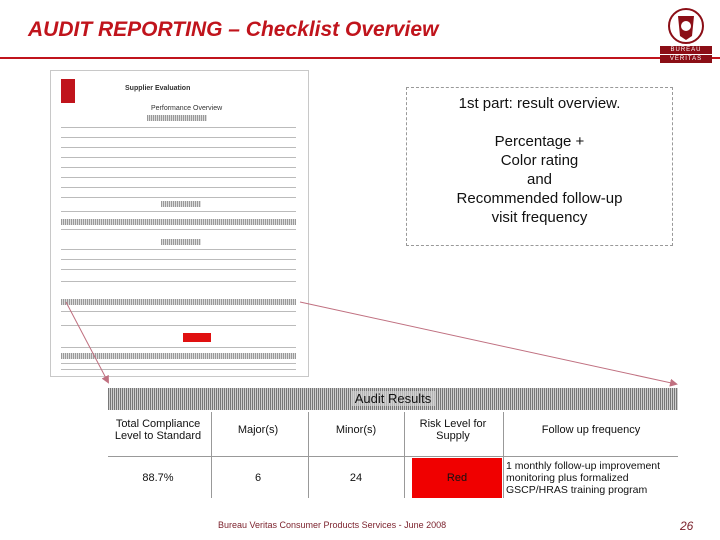  Describe the element at coordinates (539, 217) in the screenshot. I see `callout-line-6: visit frequency` at that location.